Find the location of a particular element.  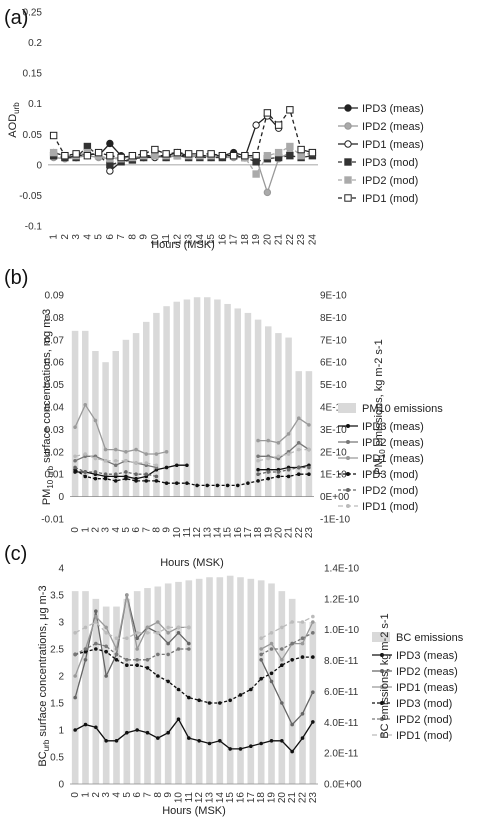

legend-label: PM10 emissions is located at coordinates (402, 409).